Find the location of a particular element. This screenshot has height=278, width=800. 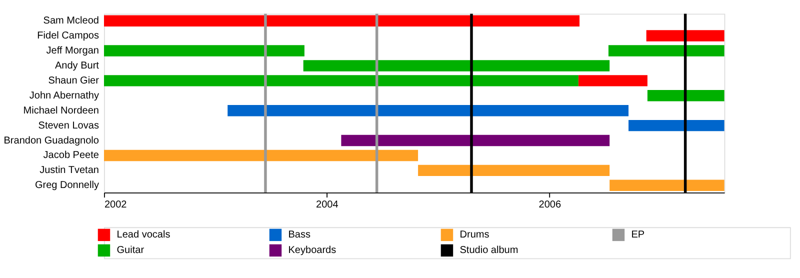

y-tick-label: Greg Donnelly is located at coordinates (66, 186).